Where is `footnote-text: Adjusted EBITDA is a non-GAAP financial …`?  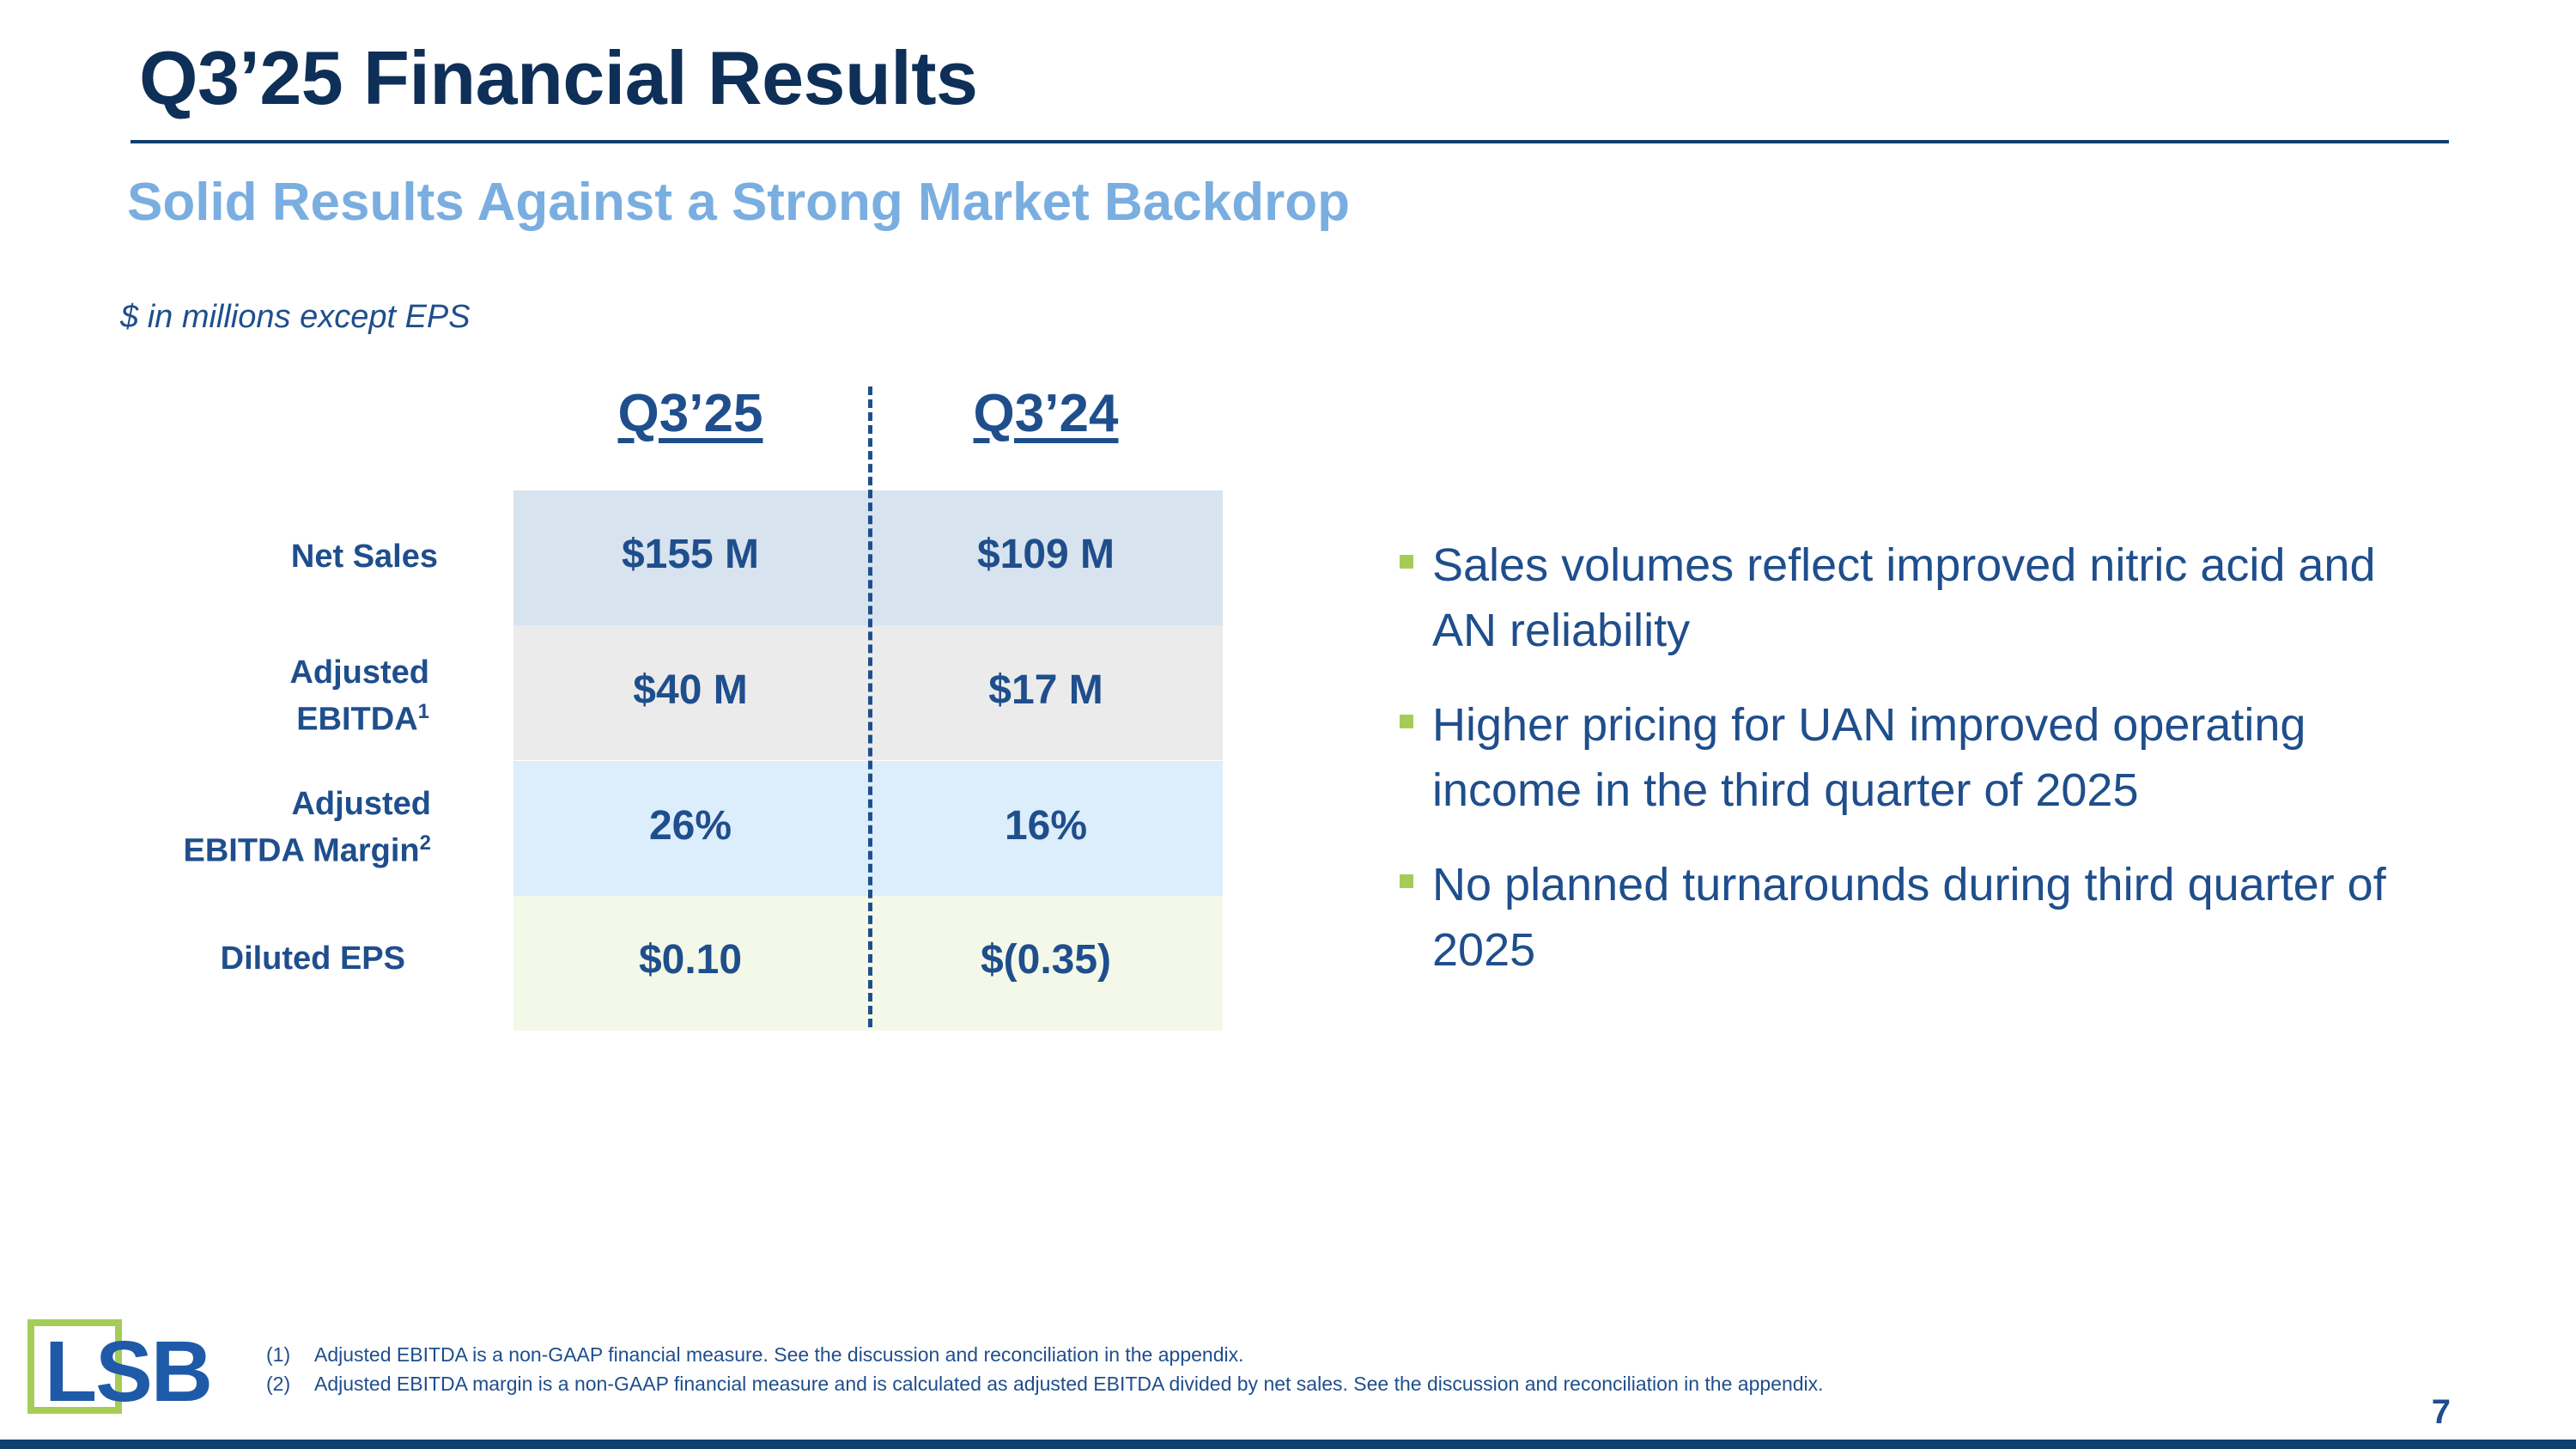
footnote-text: Adjusted EBITDA is a non-GAAP financial … is located at coordinates (779, 1354).